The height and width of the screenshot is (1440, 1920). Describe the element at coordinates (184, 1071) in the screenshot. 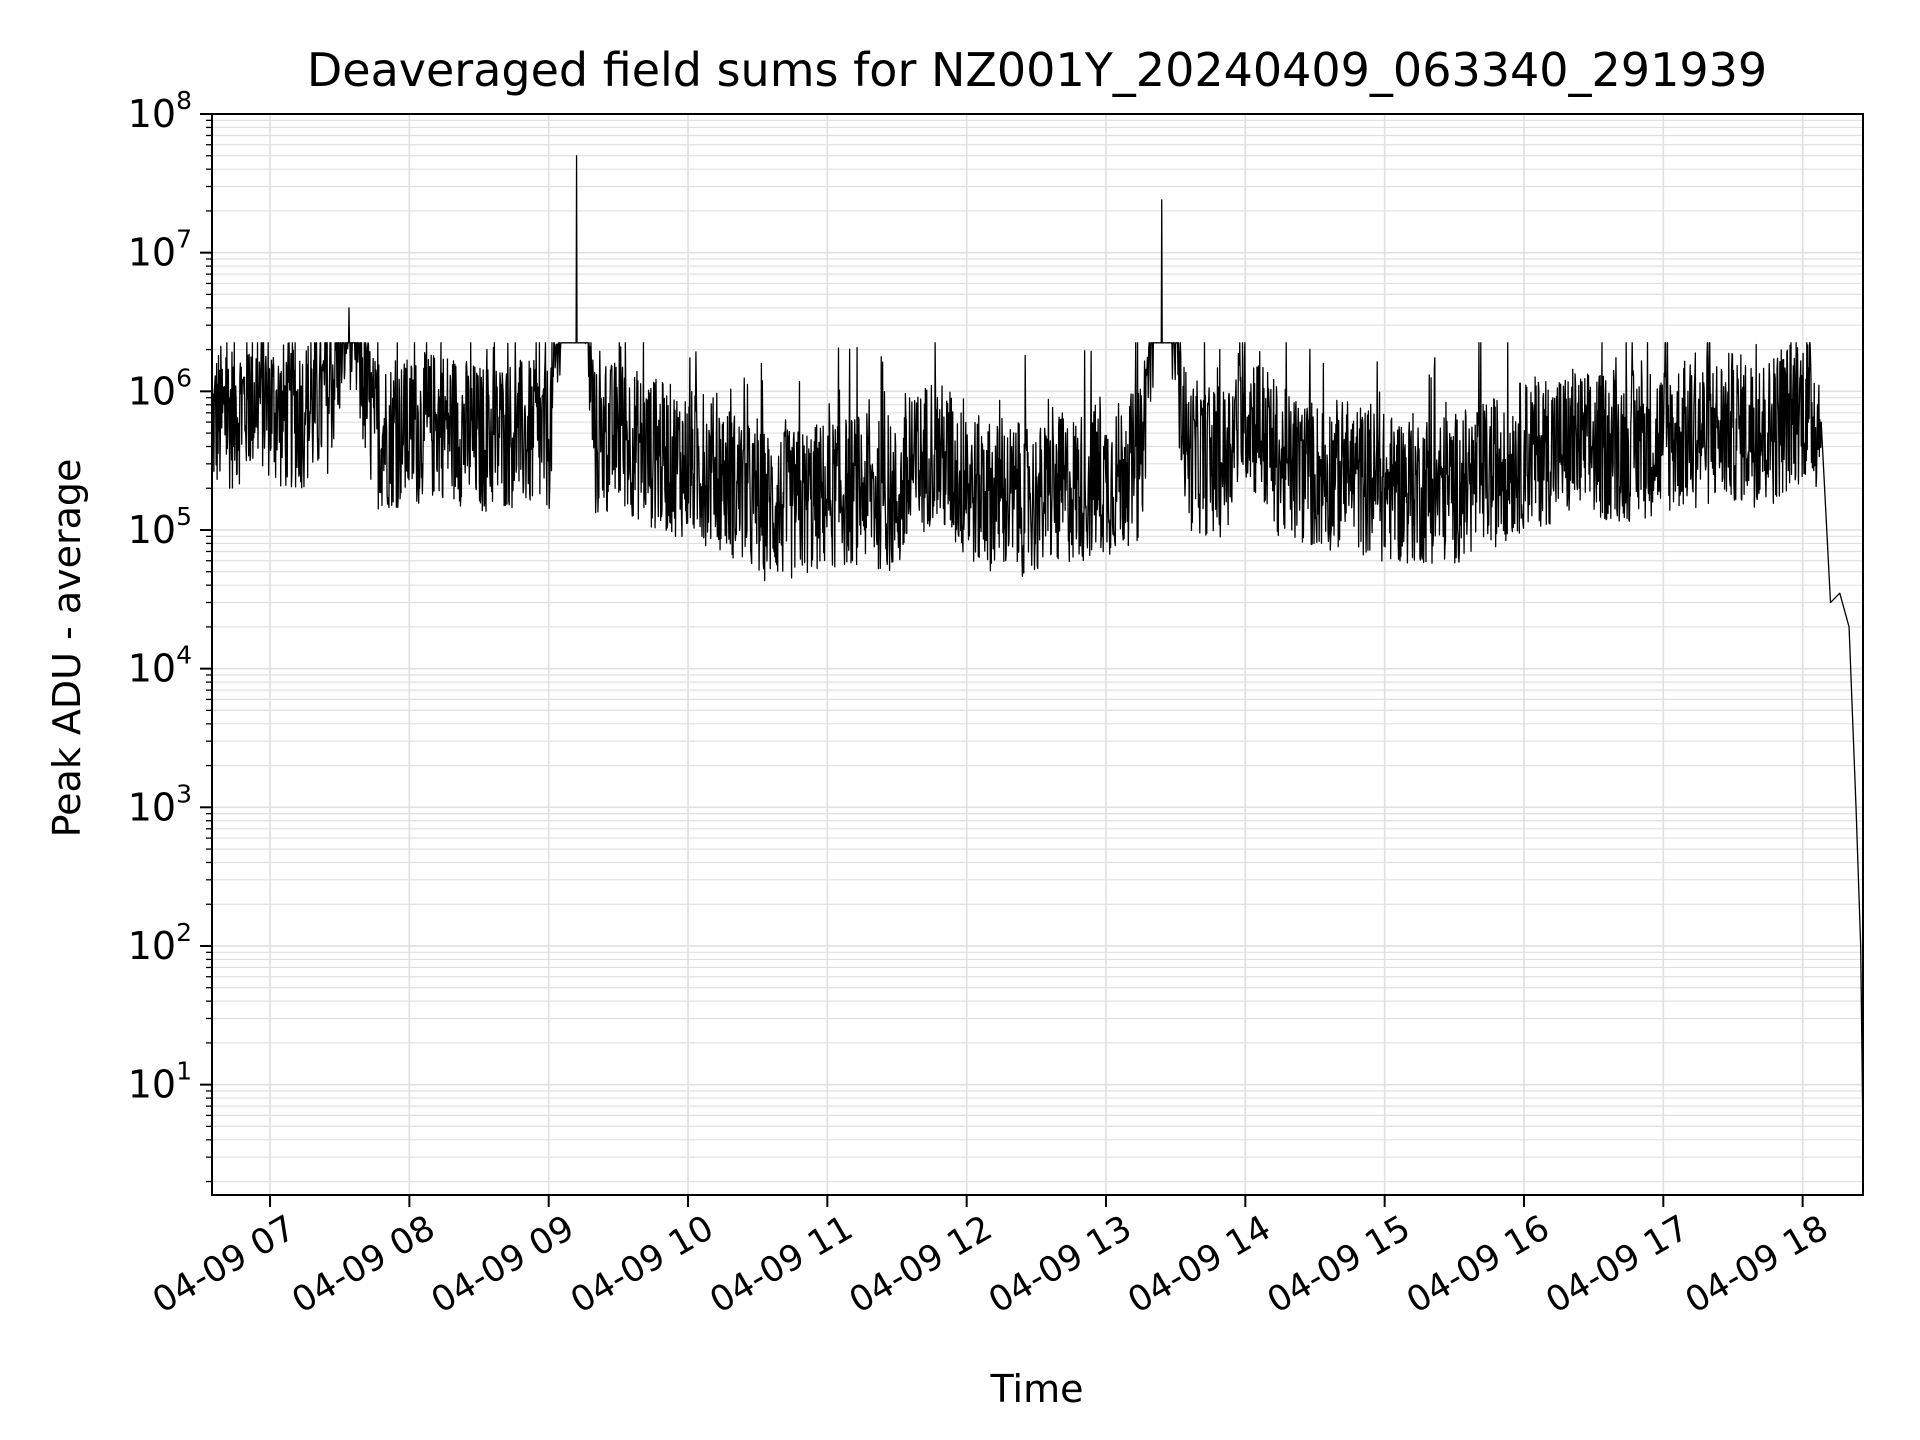

I see `y-tick-exponent: 1` at that location.